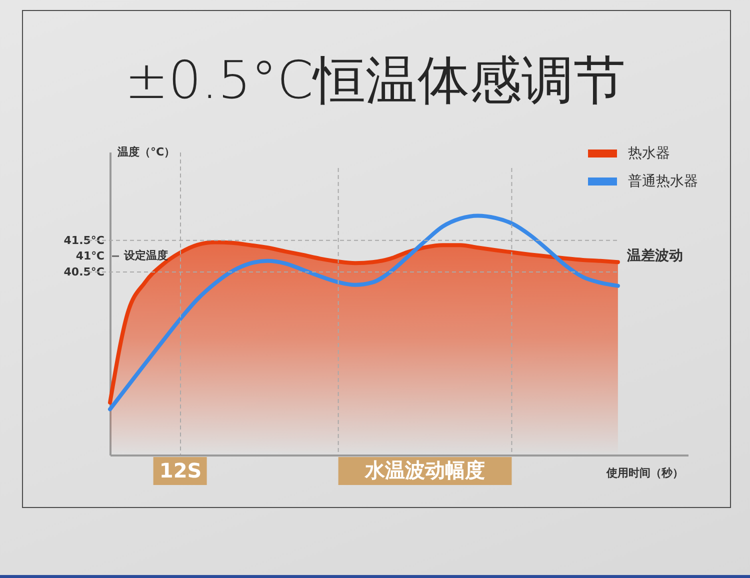  Describe the element at coordinates (180, 470) in the screenshot. I see `x-tick-label: 12S` at that location.